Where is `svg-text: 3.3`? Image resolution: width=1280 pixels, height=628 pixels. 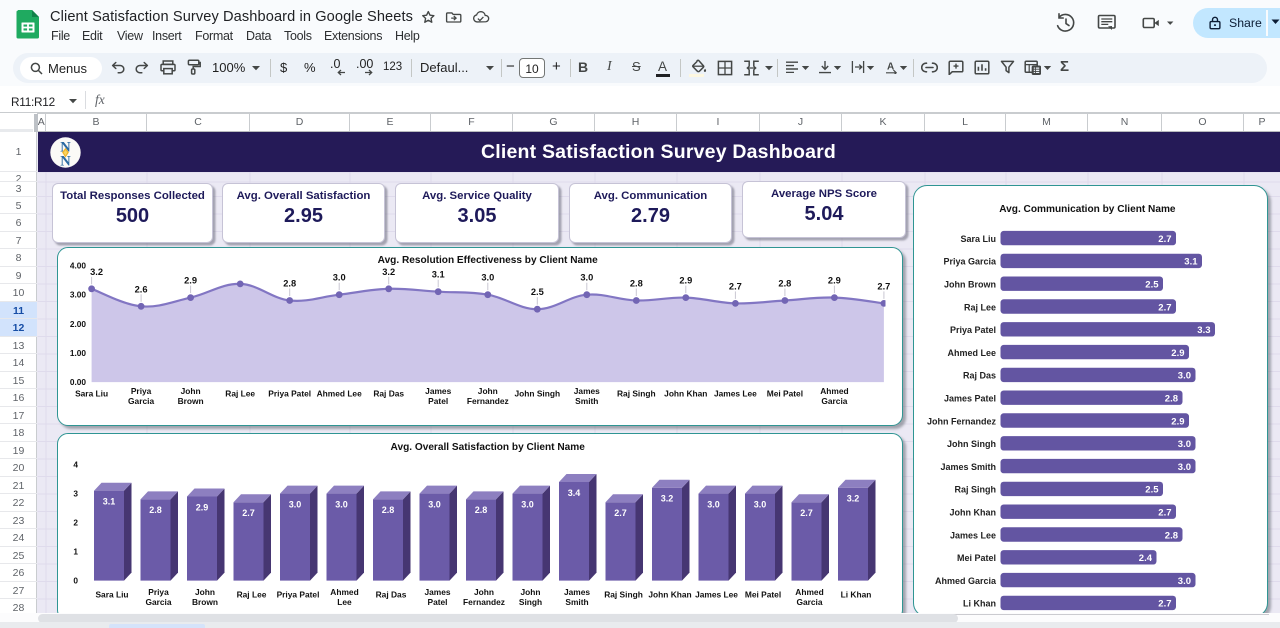 svg-text: 3.3 is located at coordinates (1203, 330).